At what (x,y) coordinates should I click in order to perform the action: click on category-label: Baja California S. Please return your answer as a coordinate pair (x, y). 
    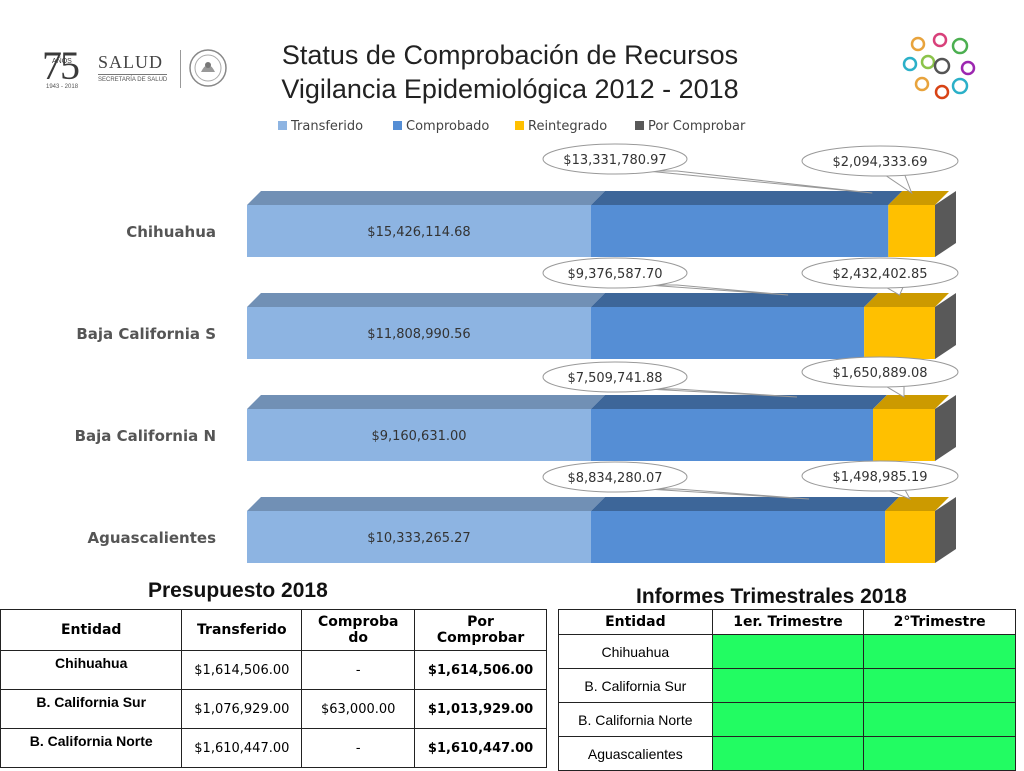
    Looking at the image, I should click on (146, 334).